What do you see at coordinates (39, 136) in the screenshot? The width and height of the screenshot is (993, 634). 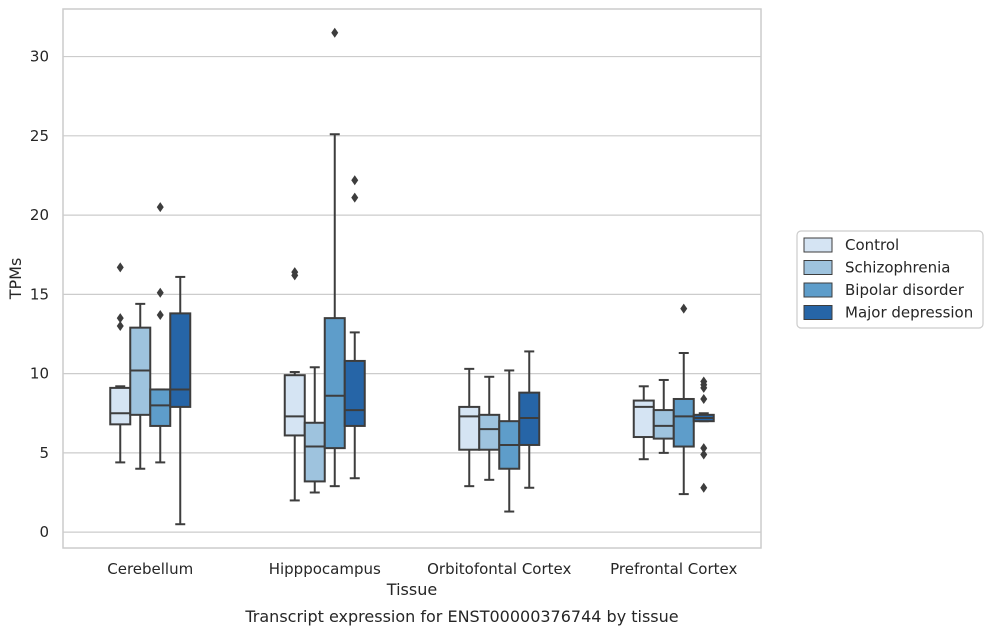 I see `y-tick-label: 25` at bounding box center [39, 136].